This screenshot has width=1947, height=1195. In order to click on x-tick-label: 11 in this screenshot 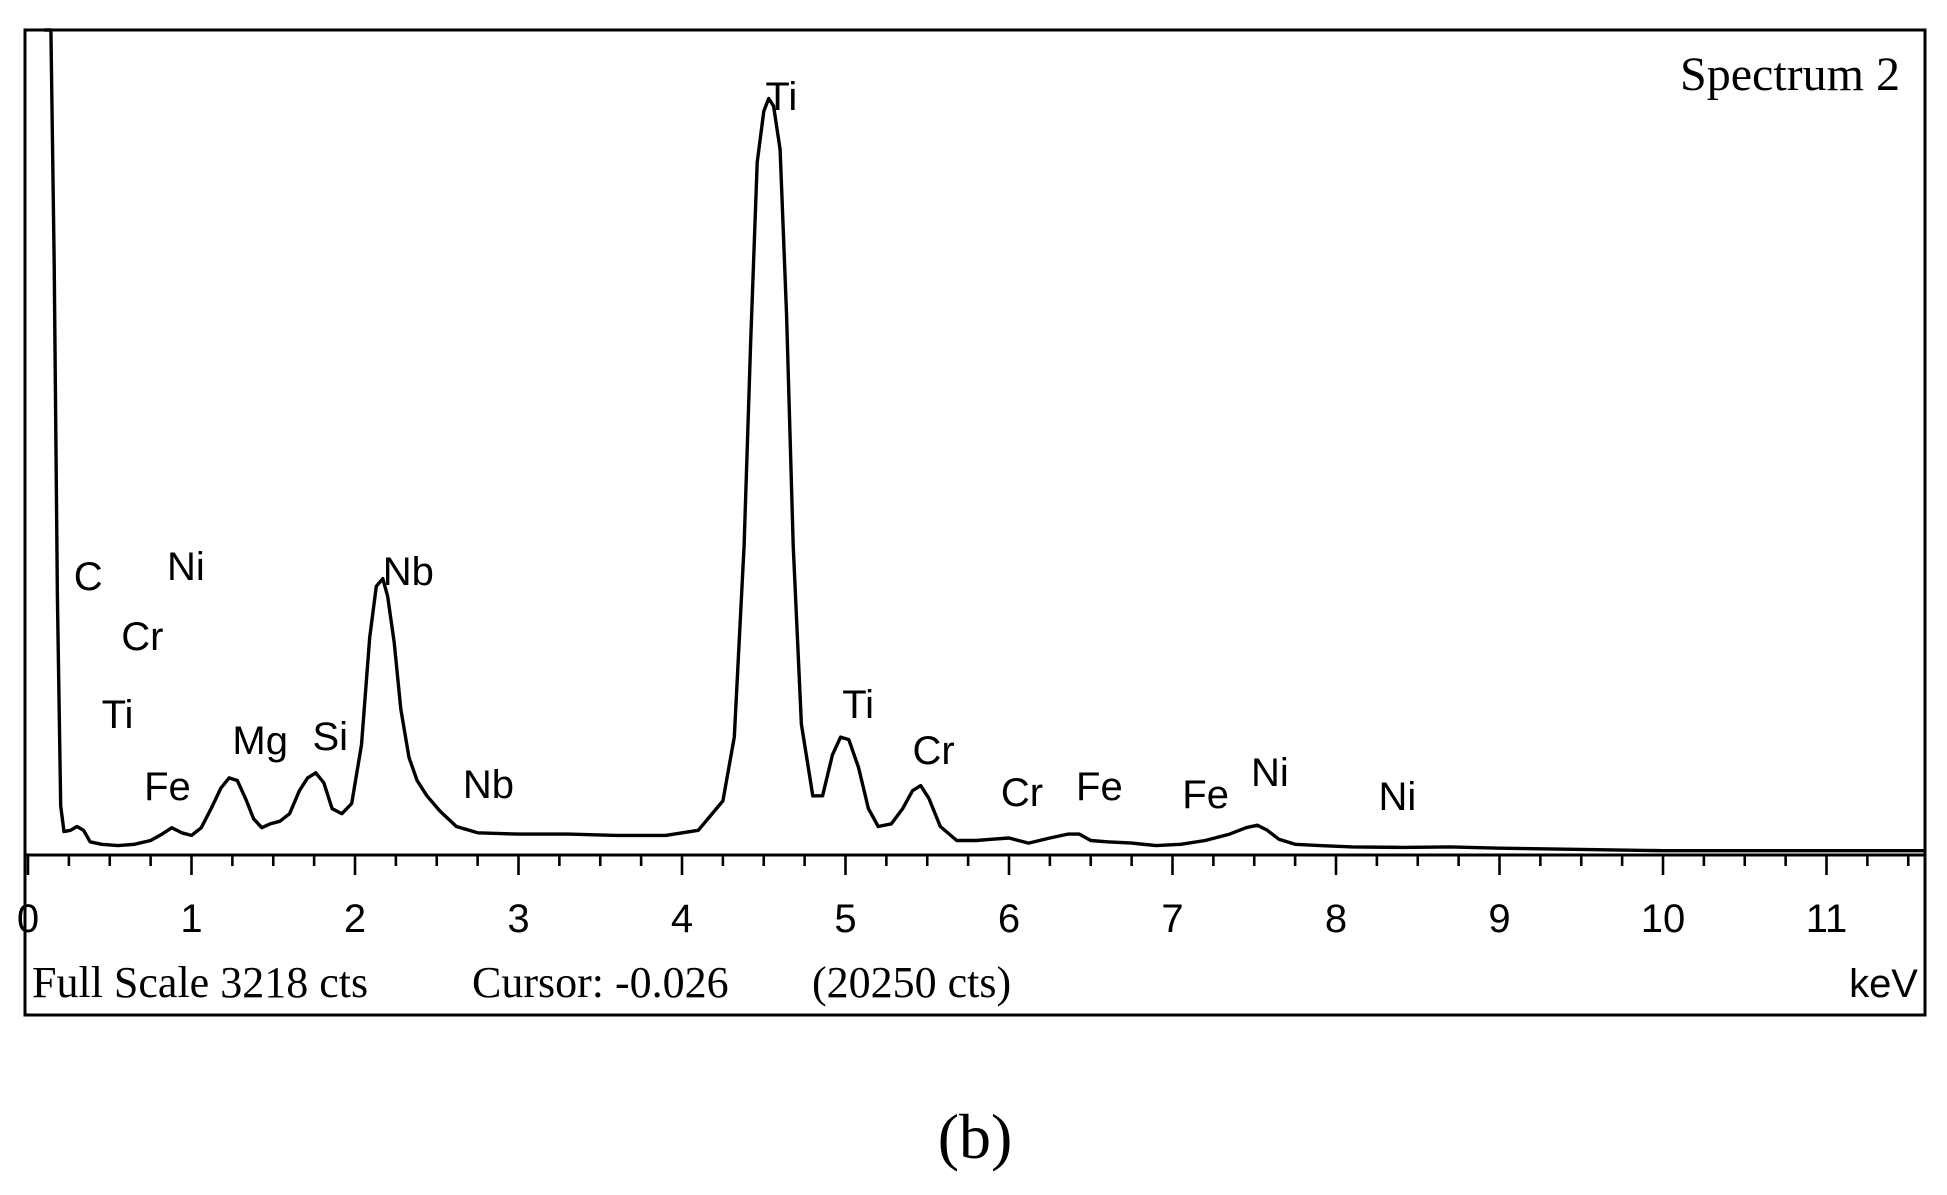, I will do `click(1827, 919)`.